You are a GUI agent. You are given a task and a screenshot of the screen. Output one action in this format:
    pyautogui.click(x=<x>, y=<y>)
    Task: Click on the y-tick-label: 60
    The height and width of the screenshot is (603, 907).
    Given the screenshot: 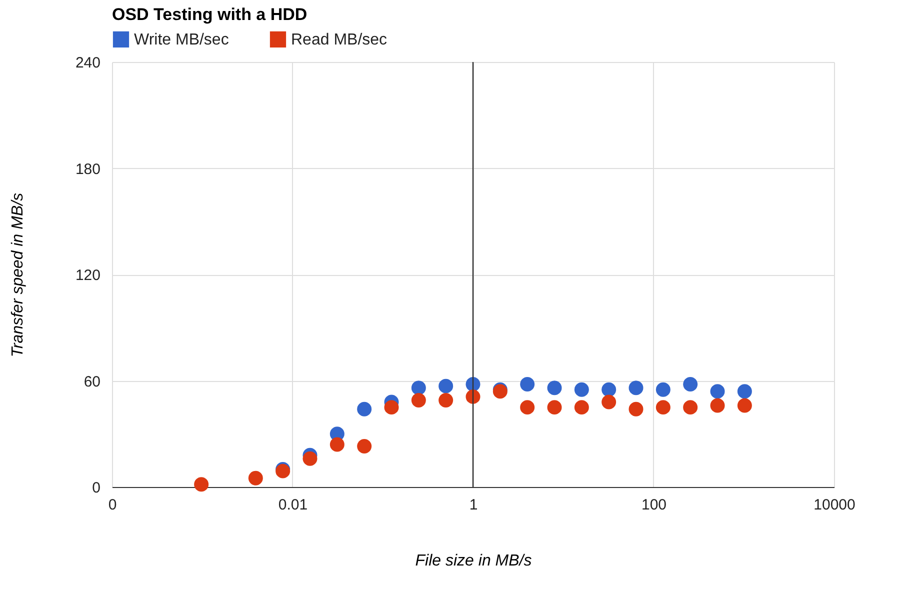 What is the action you would take?
    pyautogui.click(x=92, y=381)
    